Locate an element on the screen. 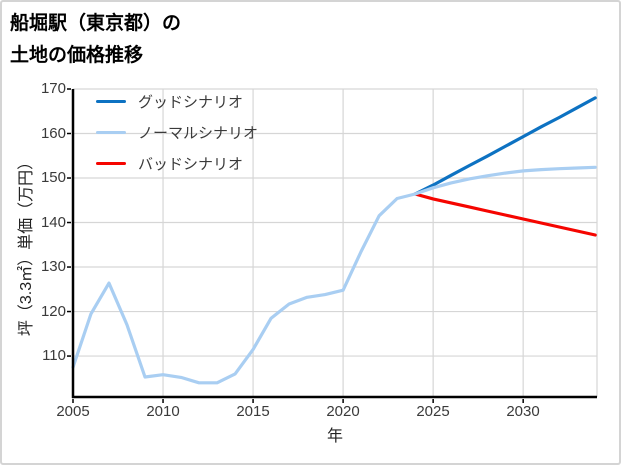  chart-title-line1: 船堀駅（東京都）の is located at coordinates (96, 23).